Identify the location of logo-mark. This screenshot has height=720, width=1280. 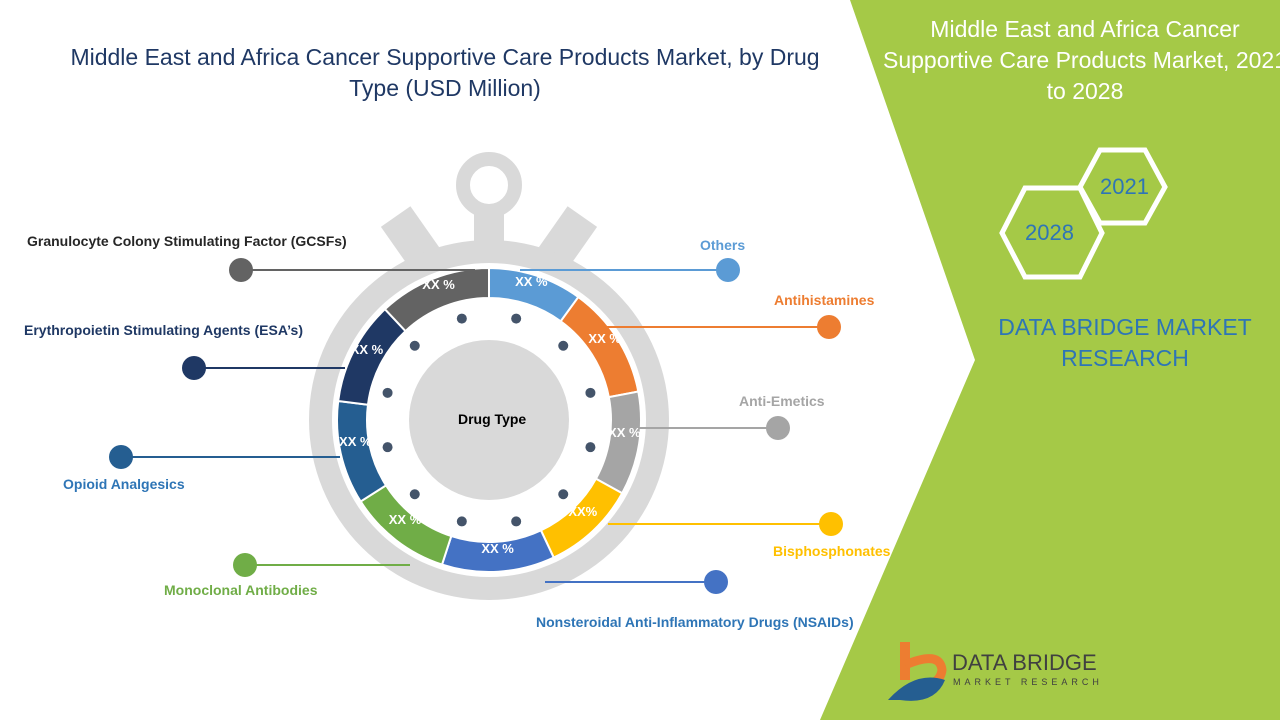
(917, 671).